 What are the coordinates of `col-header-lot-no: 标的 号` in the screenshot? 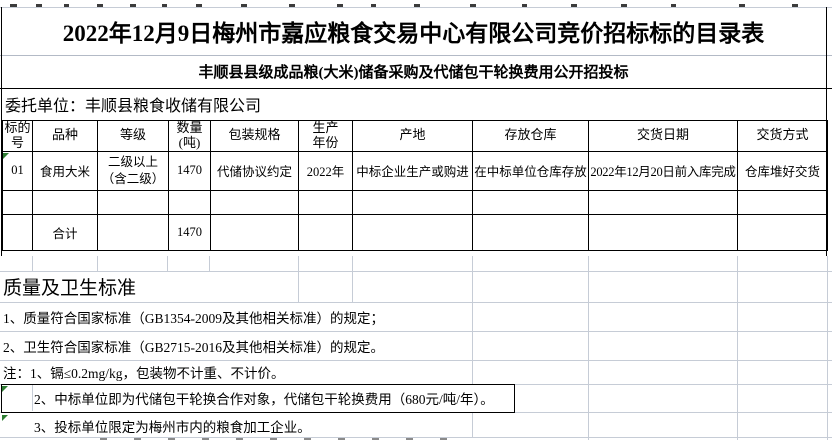 It's located at (17, 136).